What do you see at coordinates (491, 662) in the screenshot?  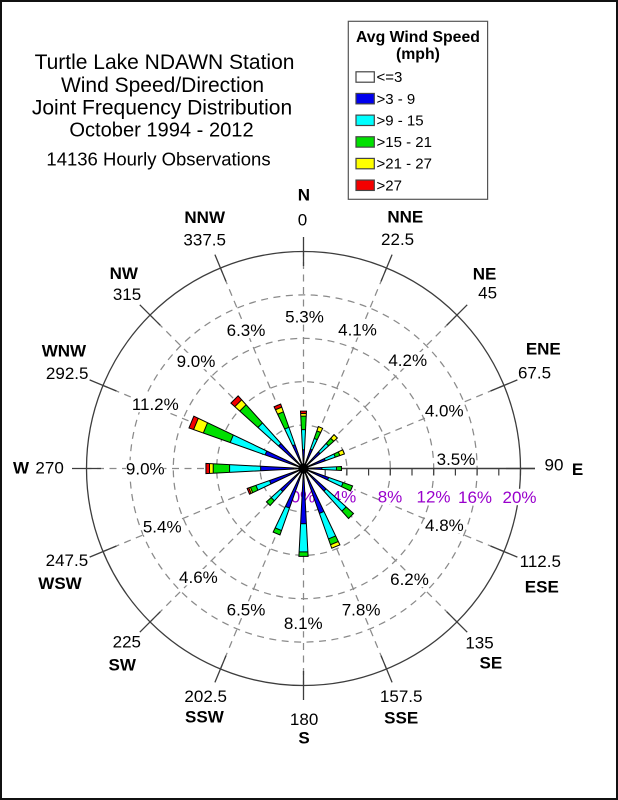 I see `svg-text: SE` at bounding box center [491, 662].